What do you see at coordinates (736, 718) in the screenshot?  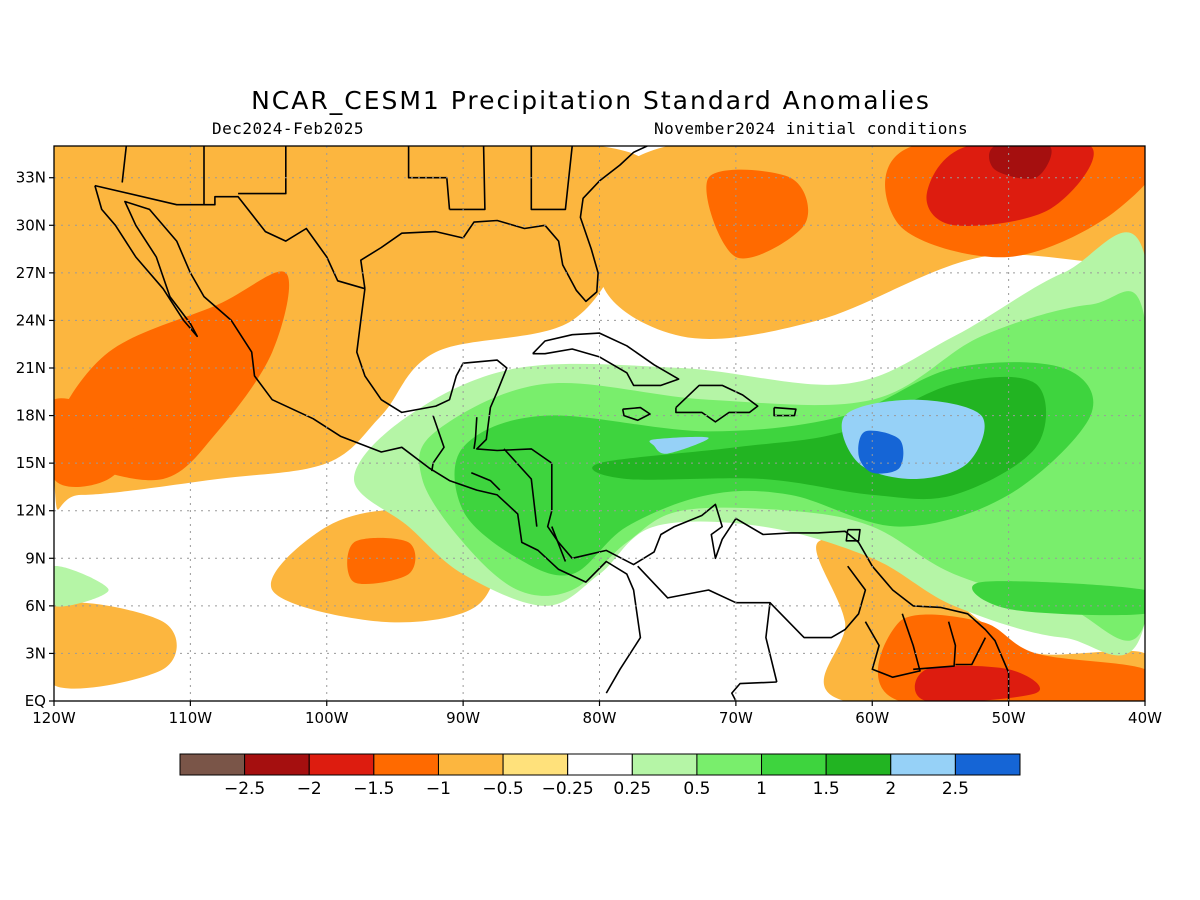 I see `x-tick-label: 70W` at bounding box center [736, 718].